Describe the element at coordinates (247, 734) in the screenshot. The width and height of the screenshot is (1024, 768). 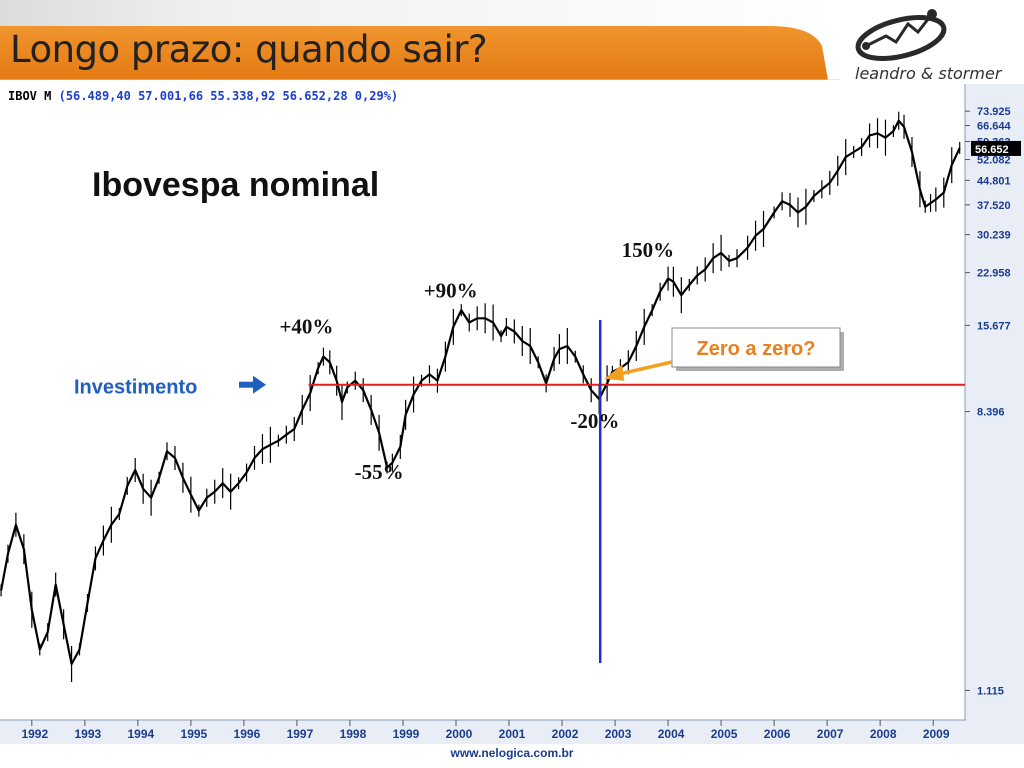
I see `x-tick-label: 1996` at that location.